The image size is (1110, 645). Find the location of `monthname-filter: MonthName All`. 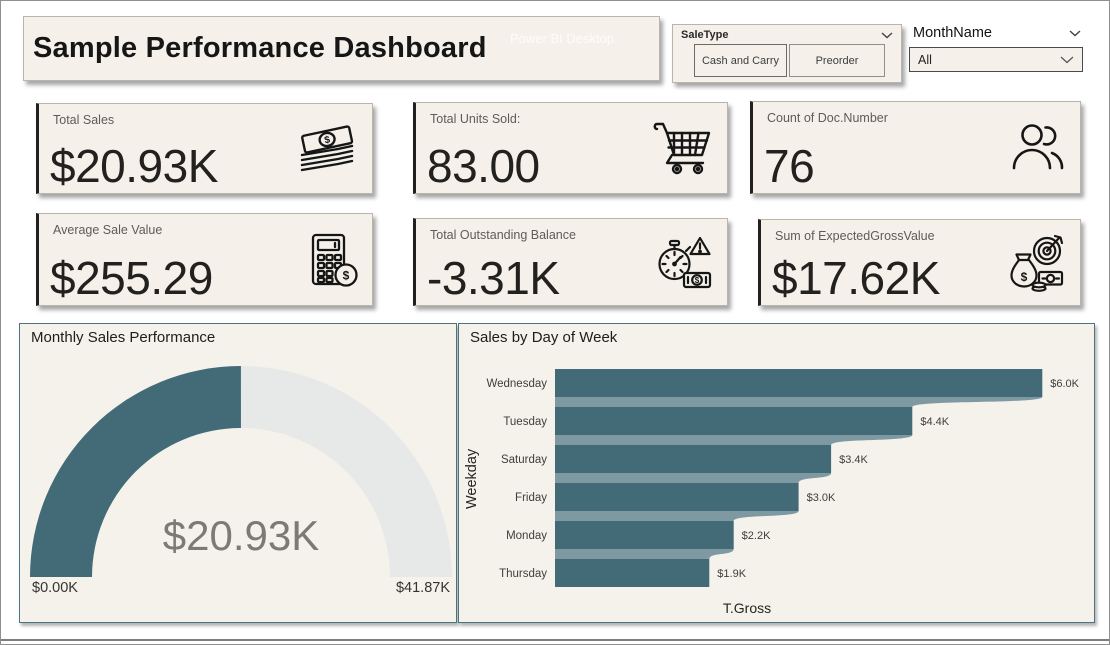

monthname-filter: MonthName All is located at coordinates (996, 47).